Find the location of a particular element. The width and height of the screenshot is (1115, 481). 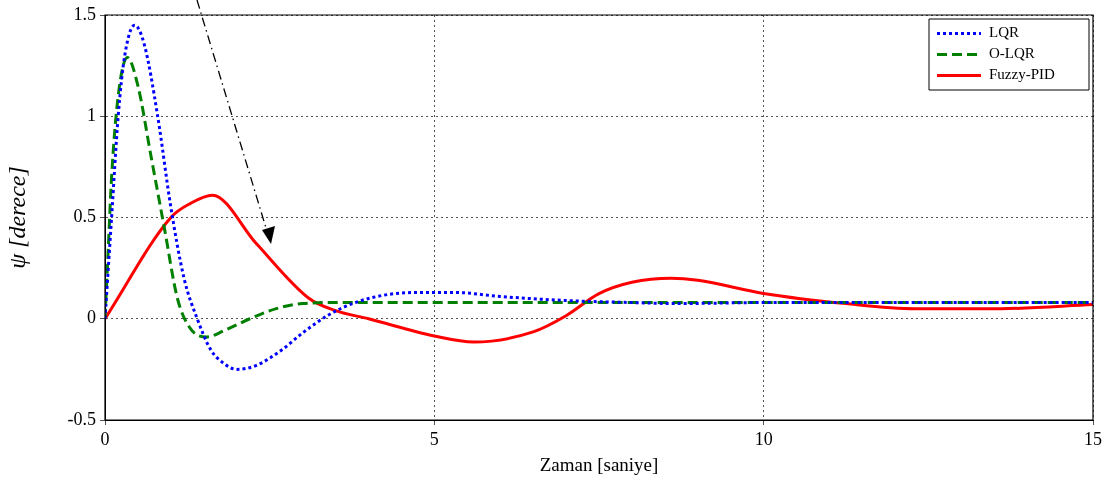

x-tick-label: 5 is located at coordinates (434, 438).